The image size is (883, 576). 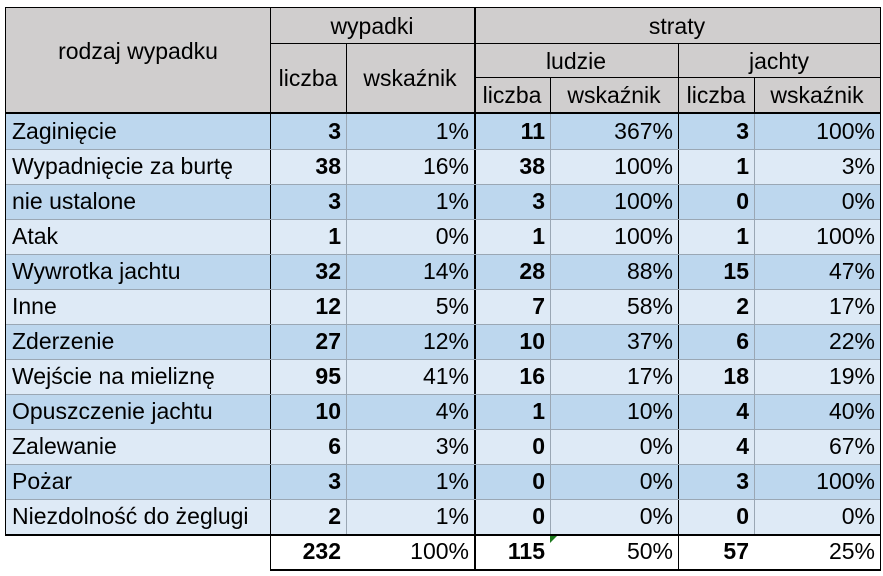 I want to click on row-wypadki-liczba: 10, so click(x=308, y=411).